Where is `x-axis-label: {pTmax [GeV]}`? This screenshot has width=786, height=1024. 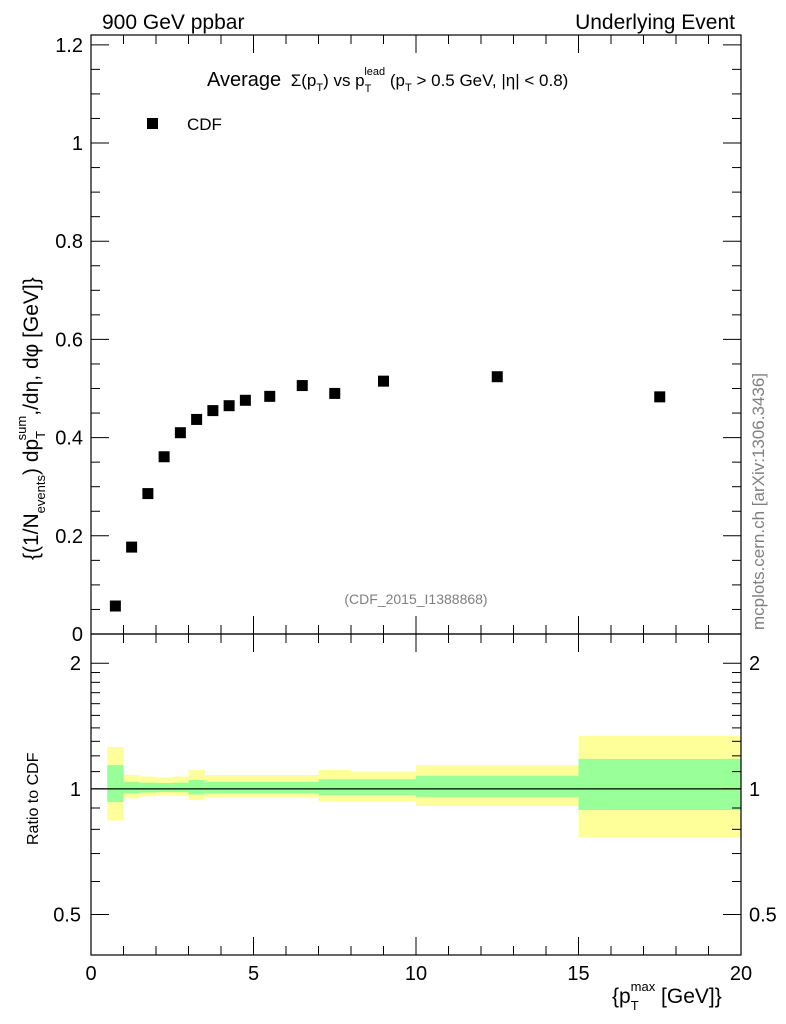
x-axis-label: {pTmax [GeV]} is located at coordinates (667, 996).